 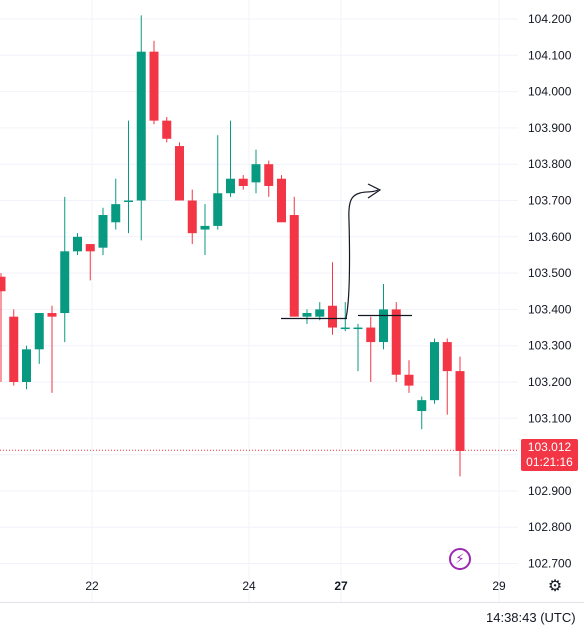 What do you see at coordinates (460, 559) in the screenshot?
I see `lightning-icon: ⚡︎` at bounding box center [460, 559].